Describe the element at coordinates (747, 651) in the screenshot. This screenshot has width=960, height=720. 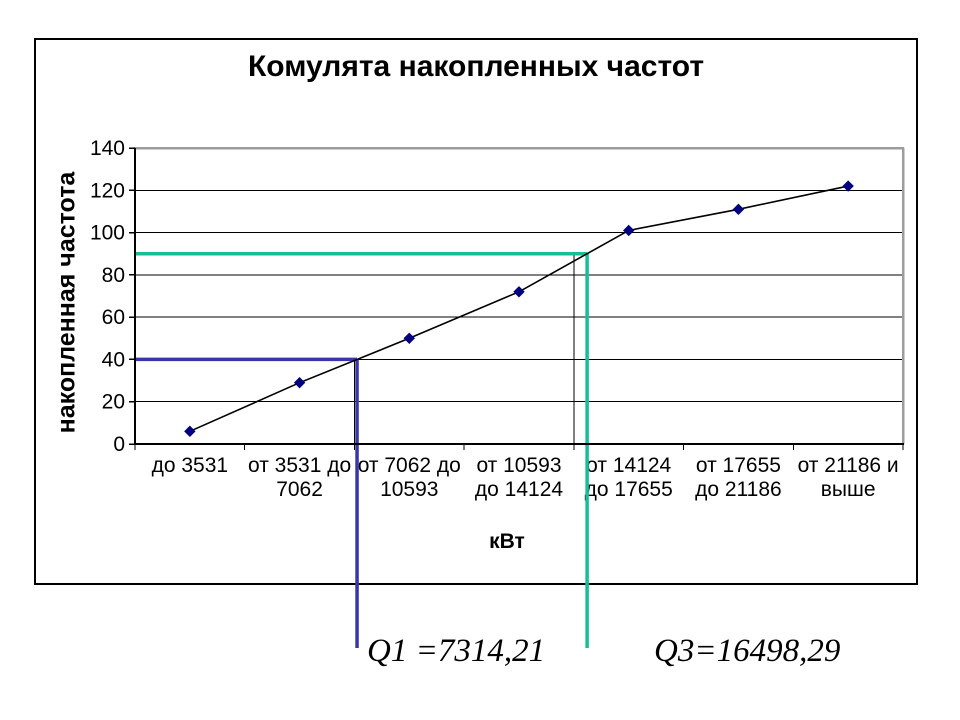
I see `q3-annotation: Q3=16498,29` at that location.